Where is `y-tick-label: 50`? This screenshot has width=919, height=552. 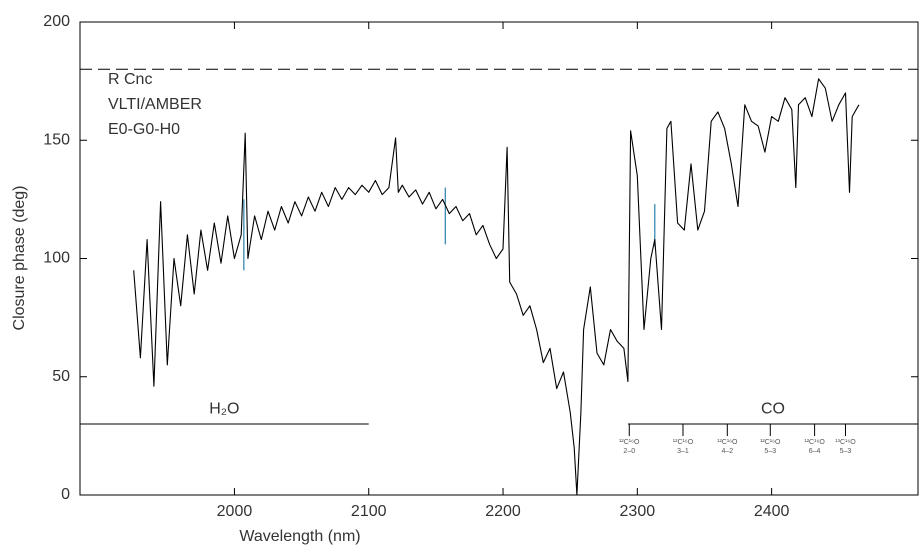 y-tick-label: 50 is located at coordinates (61, 376).